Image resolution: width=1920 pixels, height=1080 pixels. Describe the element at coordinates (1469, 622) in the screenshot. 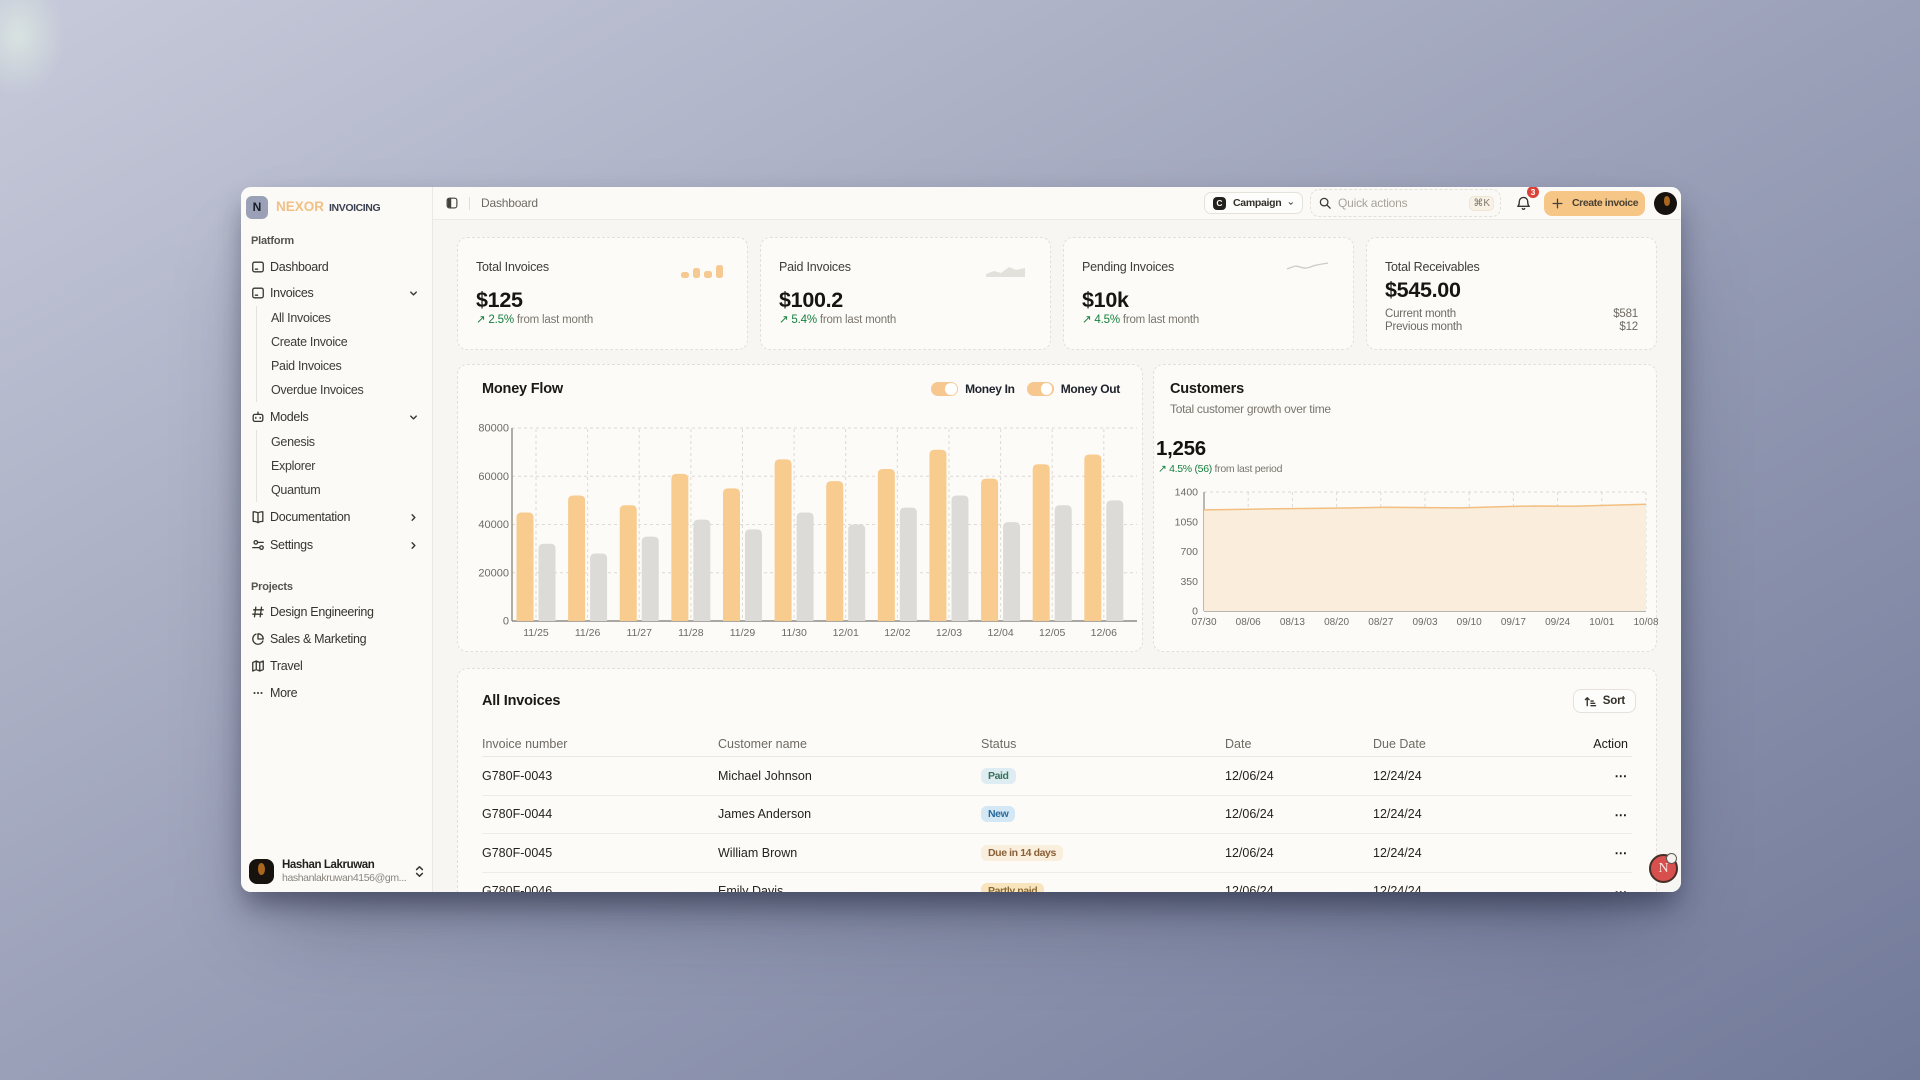

I see `svg-text: 09/10` at that location.